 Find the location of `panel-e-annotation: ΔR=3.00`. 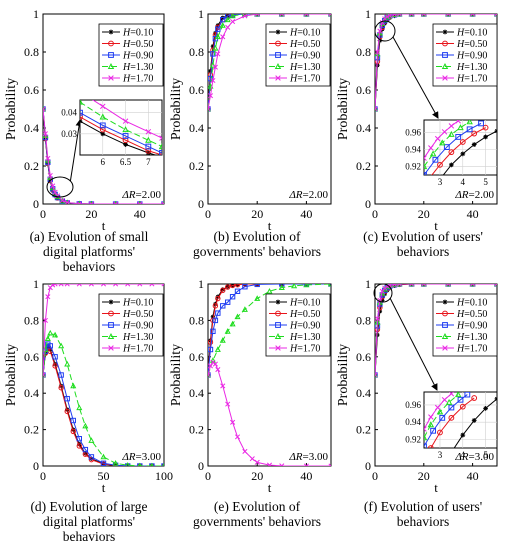

panel-e-annotation: ΔR=3.00 is located at coordinates (308, 457).